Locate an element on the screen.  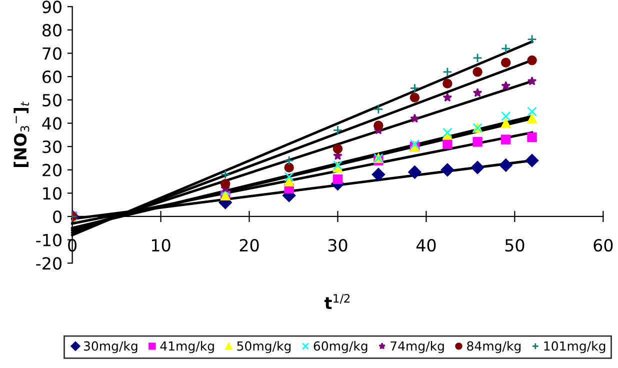
legend-label: 74mg/kg is located at coordinates (417, 347).